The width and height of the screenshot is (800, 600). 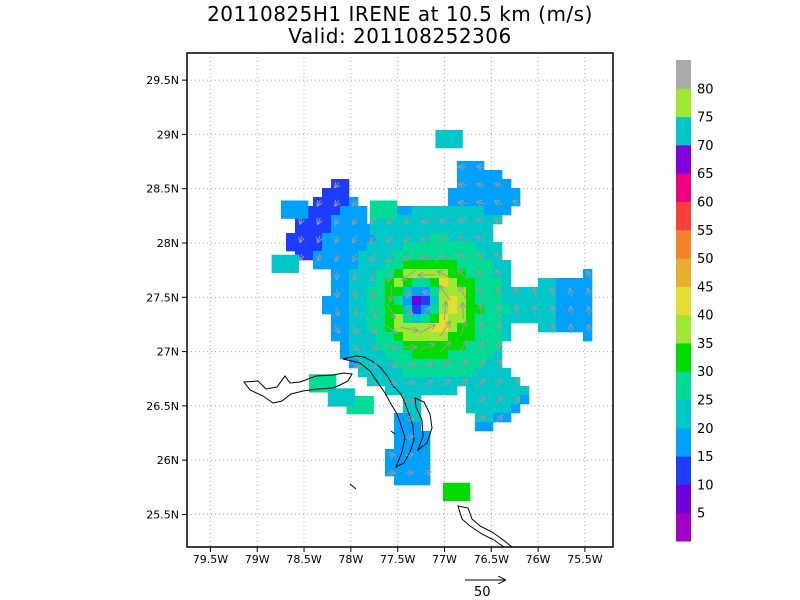 I want to click on colorbar-swatch, so click(x=683, y=329).